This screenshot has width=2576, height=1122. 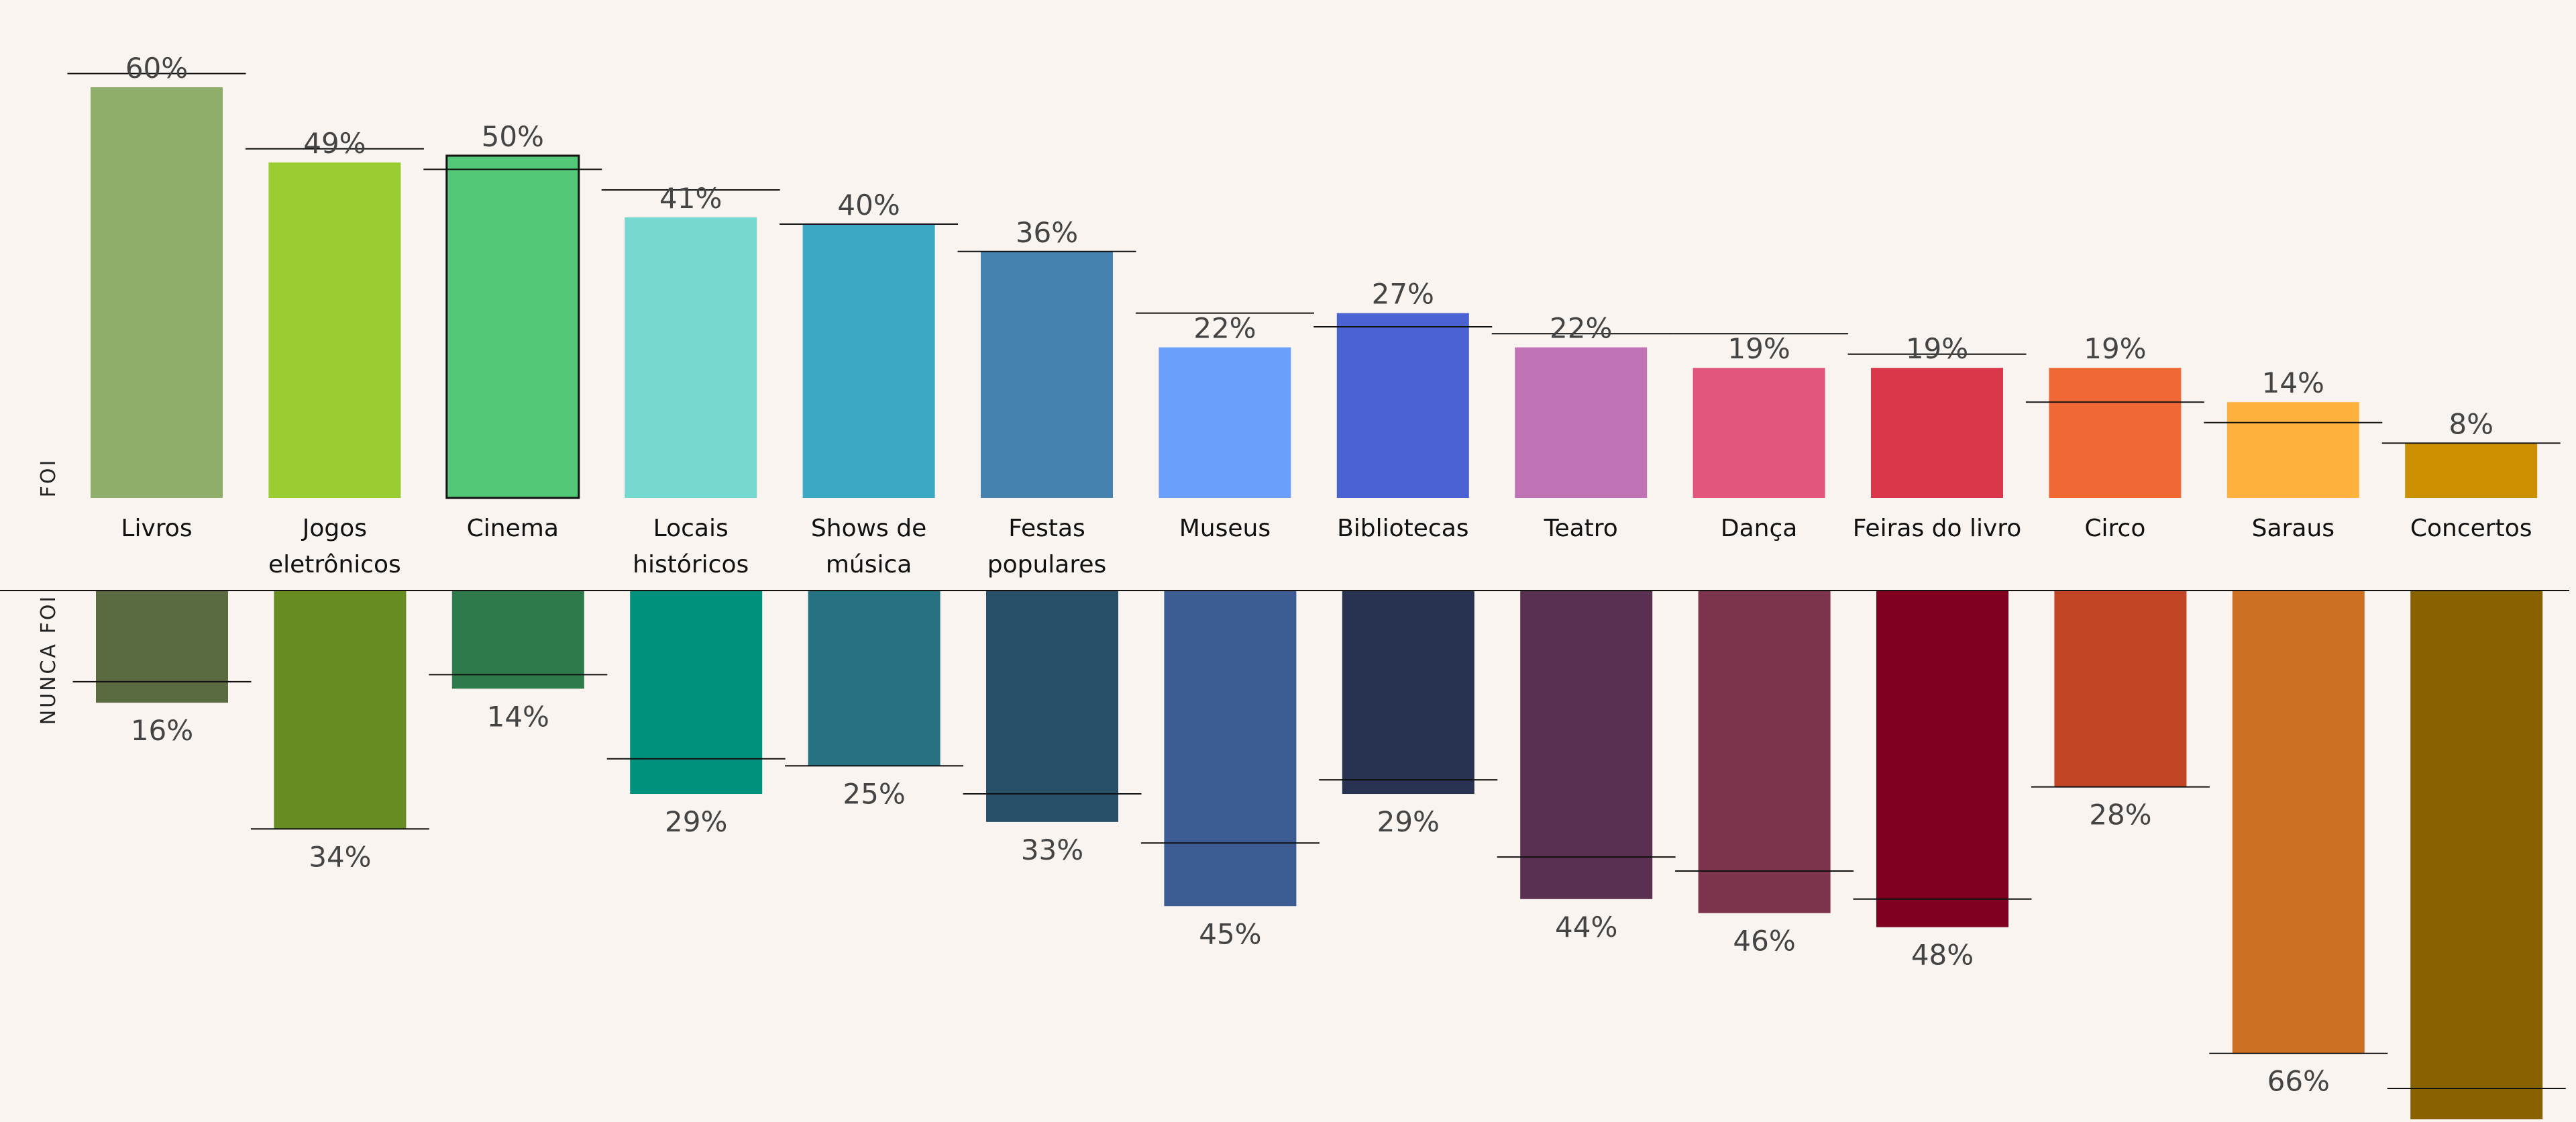 What do you see at coordinates (2471, 423) in the screenshot?
I see `foi-value-label: 8%` at bounding box center [2471, 423].